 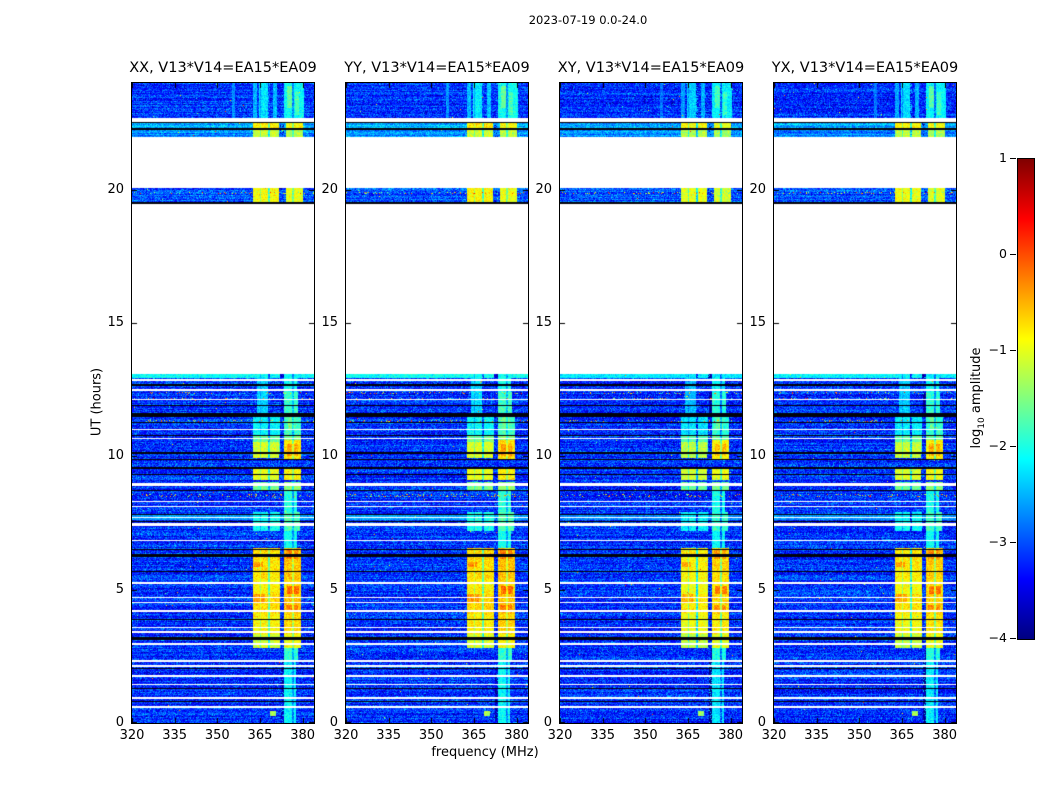 What do you see at coordinates (97, 402) in the screenshot?
I see `y-axis-label: UT (hours)` at bounding box center [97, 402].